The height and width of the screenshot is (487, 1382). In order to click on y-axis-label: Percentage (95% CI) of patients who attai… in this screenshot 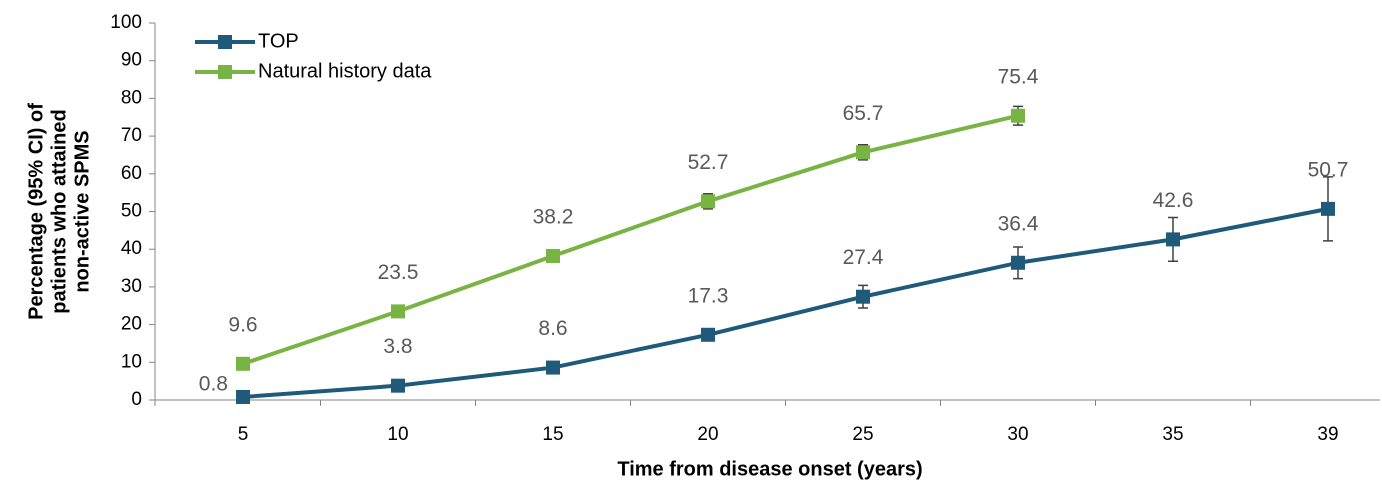, I will do `click(59, 211)`.